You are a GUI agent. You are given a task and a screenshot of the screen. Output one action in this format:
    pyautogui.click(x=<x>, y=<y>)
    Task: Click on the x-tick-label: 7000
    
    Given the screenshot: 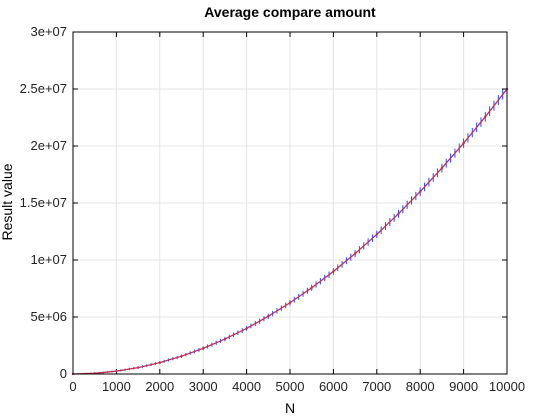 What is the action you would take?
    pyautogui.click(x=376, y=386)
    